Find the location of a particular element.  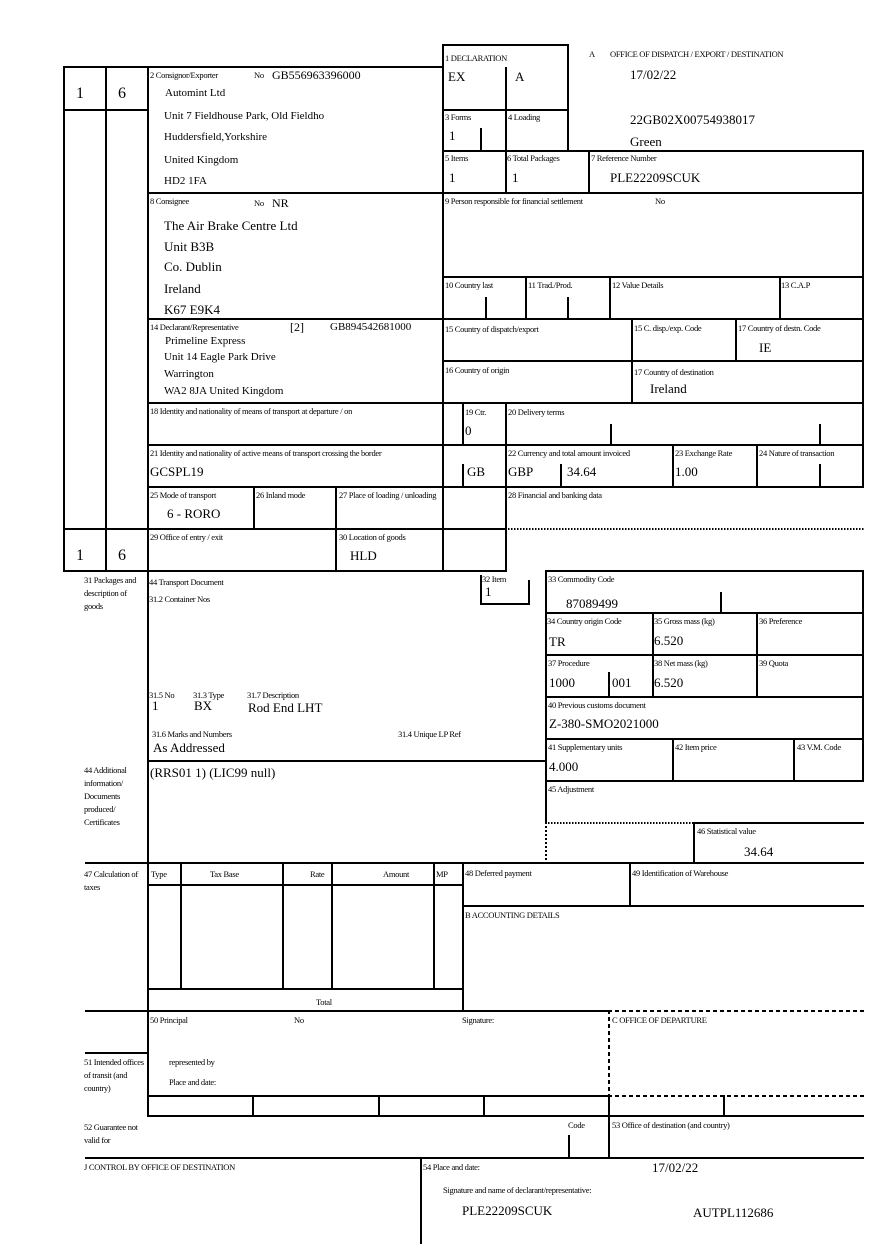

tax-column-header: Type is located at coordinates (159, 874).